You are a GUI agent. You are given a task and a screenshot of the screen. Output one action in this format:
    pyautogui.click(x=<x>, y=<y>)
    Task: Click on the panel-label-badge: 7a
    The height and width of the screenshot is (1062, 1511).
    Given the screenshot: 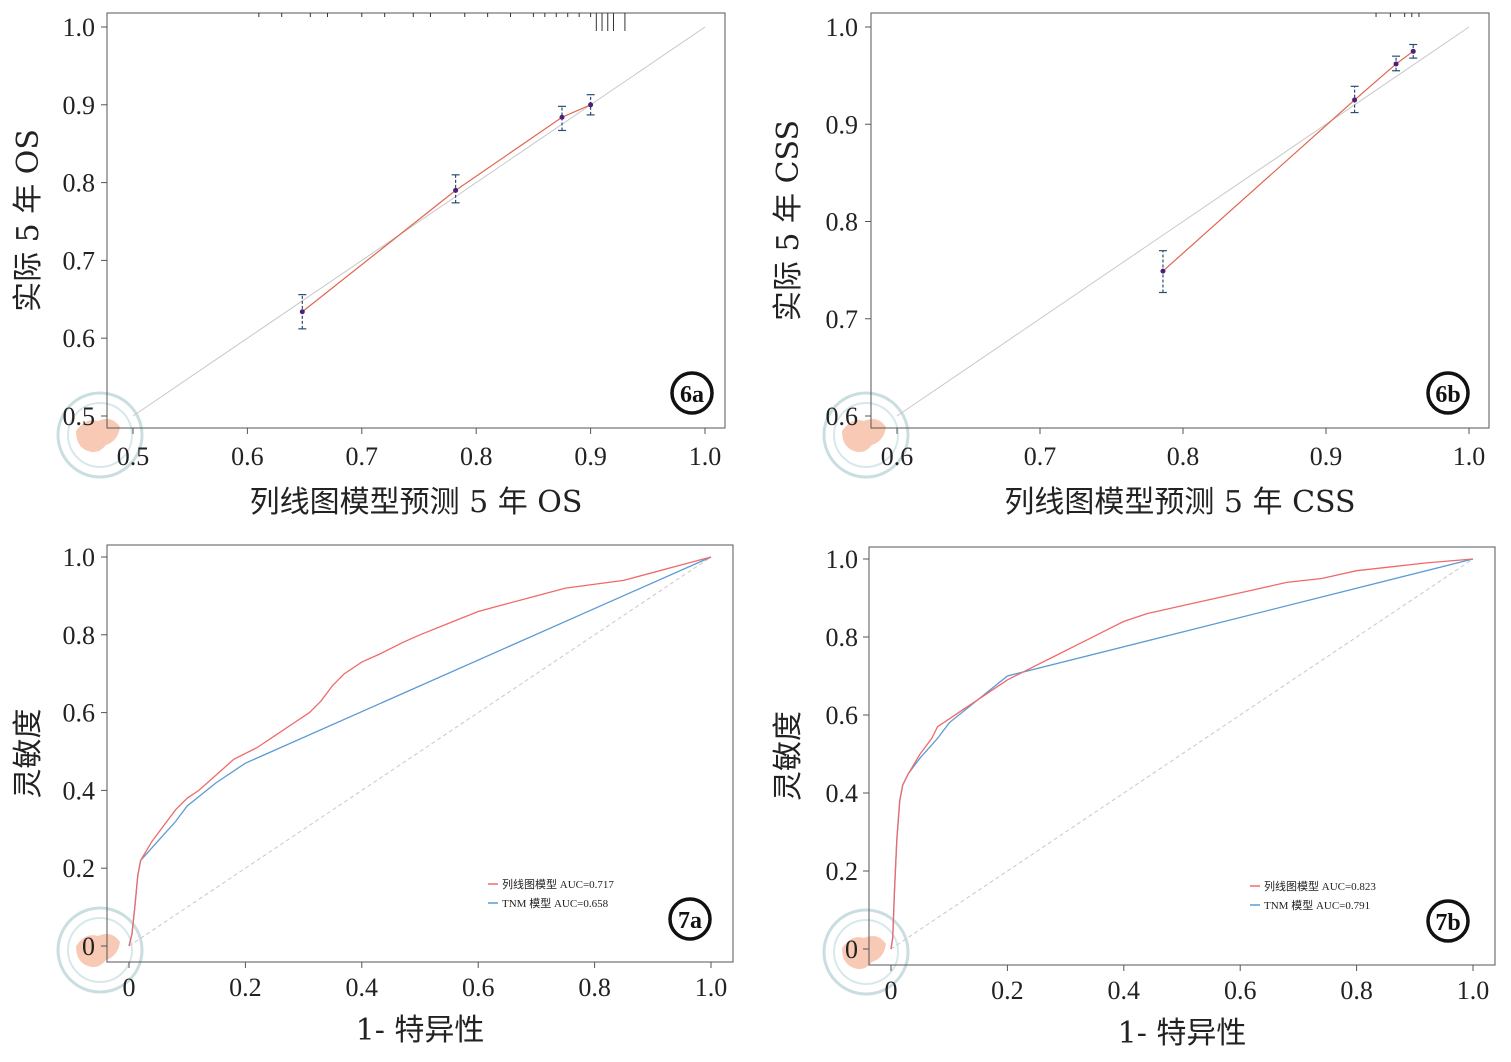 What is the action you would take?
    pyautogui.click(x=690, y=919)
    